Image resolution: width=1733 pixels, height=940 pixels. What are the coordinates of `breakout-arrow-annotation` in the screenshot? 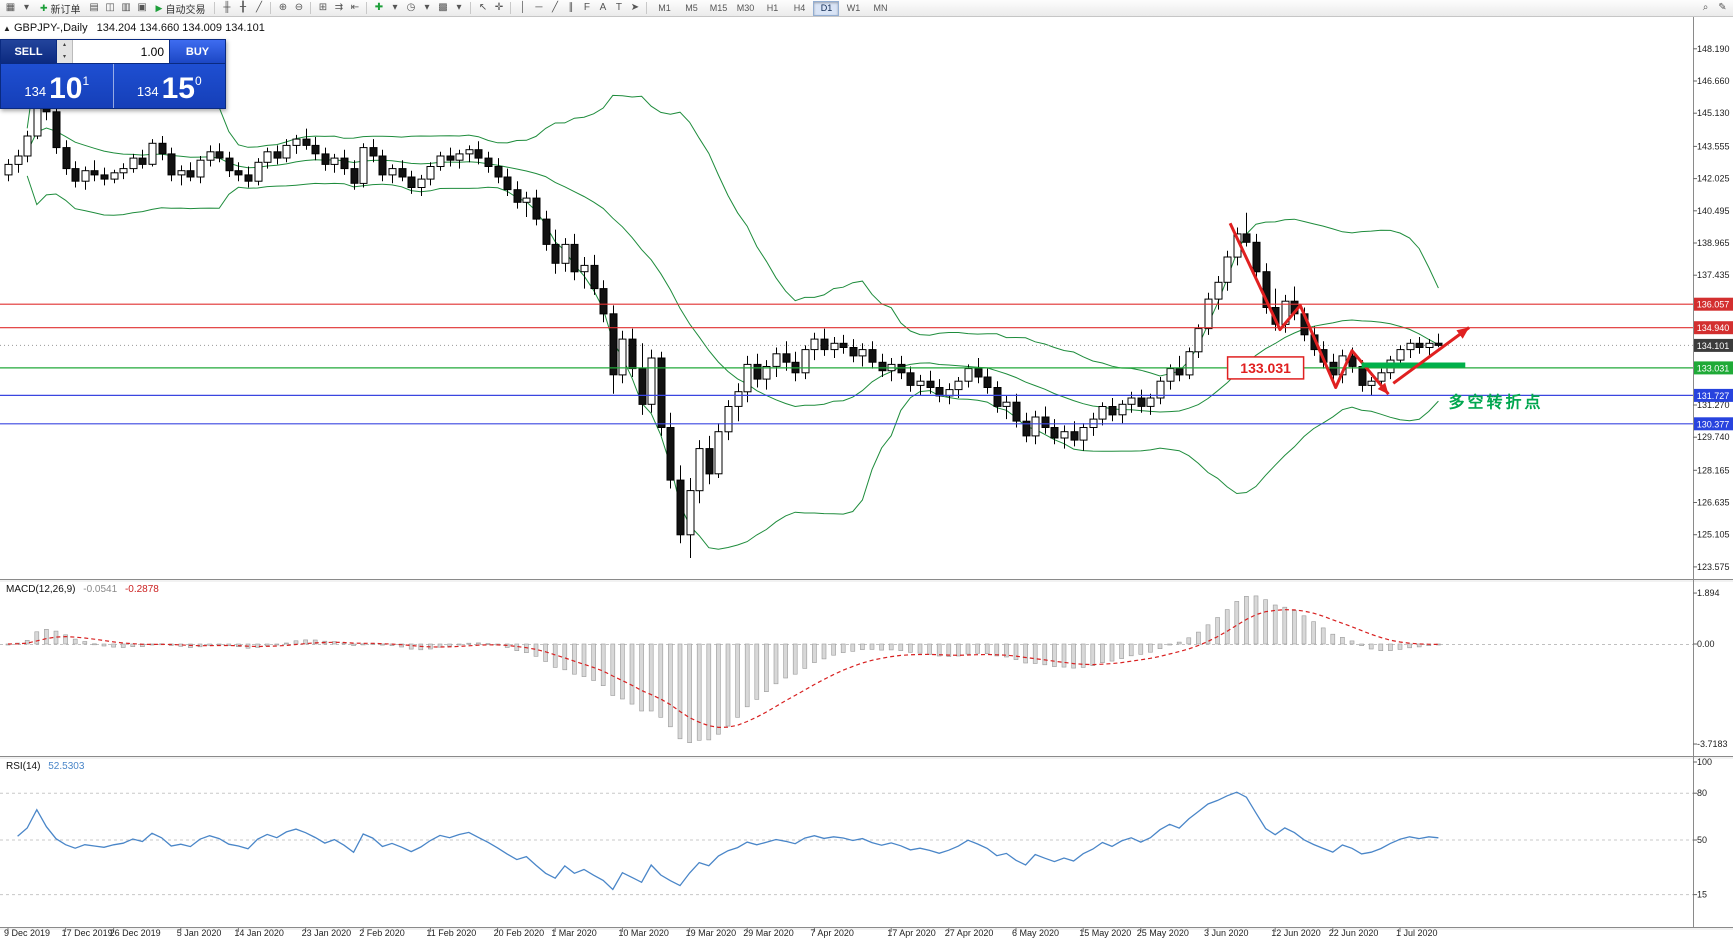 It's located at (1431, 355).